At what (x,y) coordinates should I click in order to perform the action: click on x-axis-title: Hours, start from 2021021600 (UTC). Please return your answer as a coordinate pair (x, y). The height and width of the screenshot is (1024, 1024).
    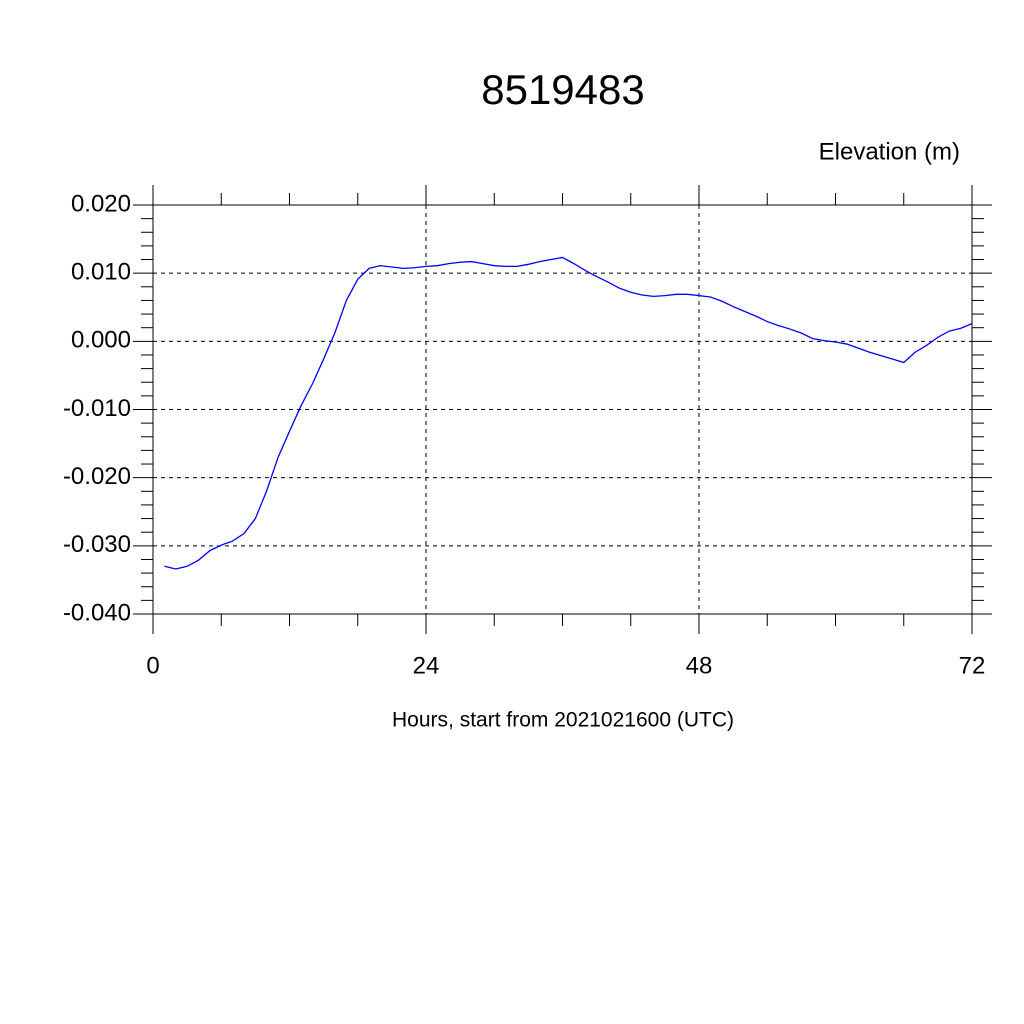
    Looking at the image, I should click on (563, 720).